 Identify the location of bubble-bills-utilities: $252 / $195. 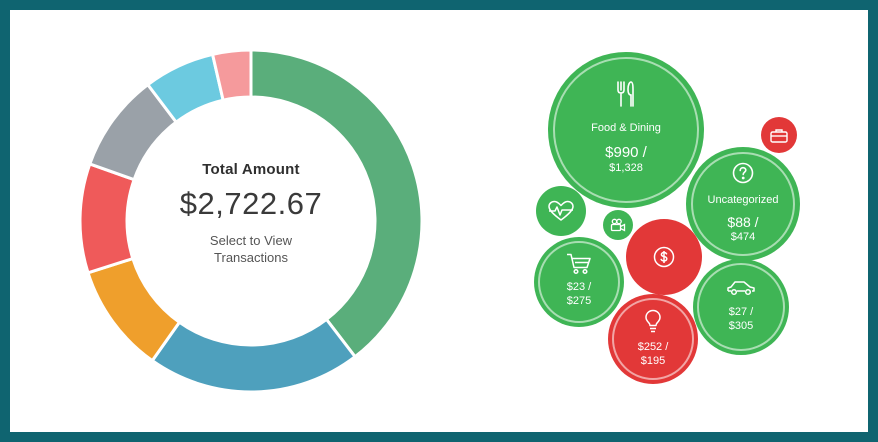
(653, 339).